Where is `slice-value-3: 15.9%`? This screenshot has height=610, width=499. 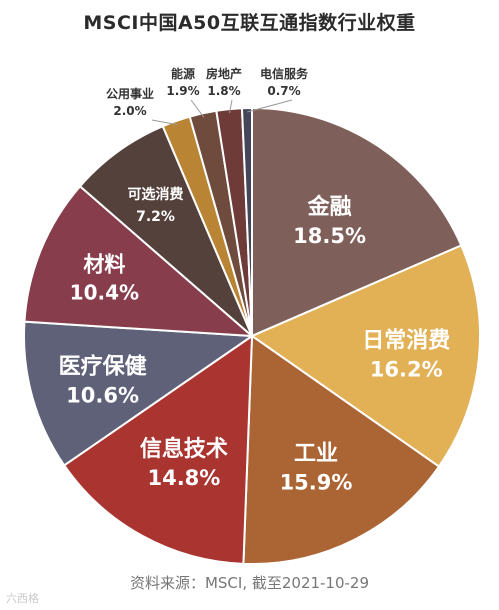
slice-value-3: 15.9% is located at coordinates (316, 483).